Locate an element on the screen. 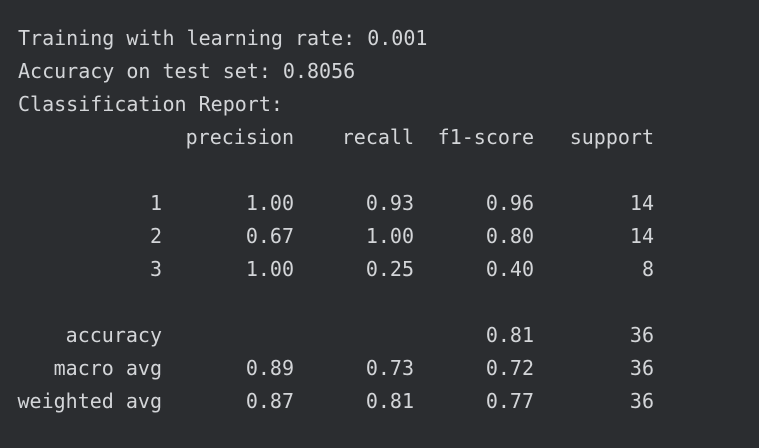 The width and height of the screenshot is (759, 448). row-f1-score: 0.80 is located at coordinates (509, 236).